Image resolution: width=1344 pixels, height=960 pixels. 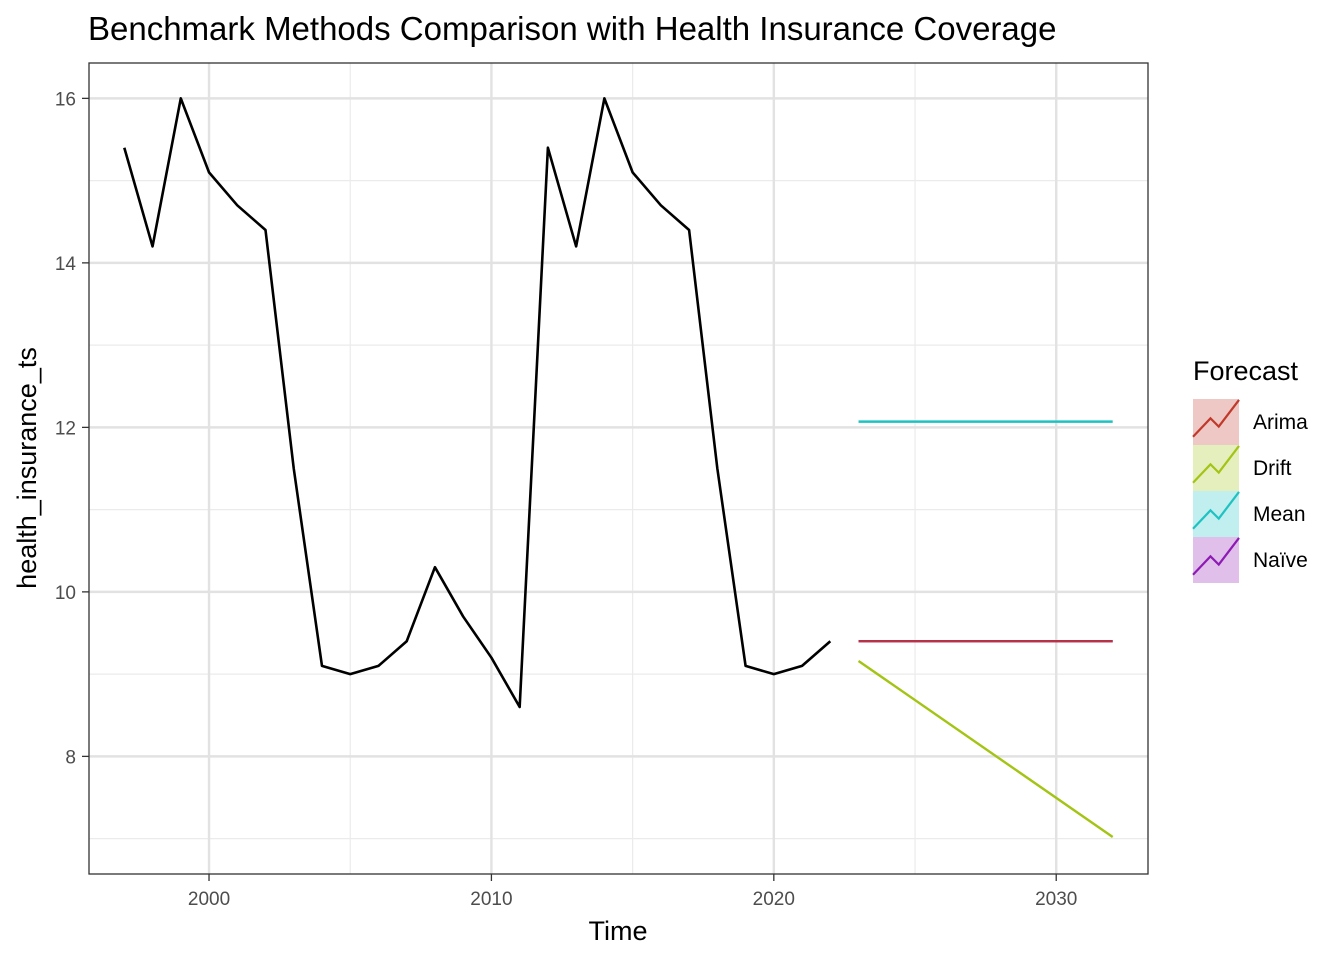 I want to click on x-tick-label: 2020, so click(x=774, y=899).